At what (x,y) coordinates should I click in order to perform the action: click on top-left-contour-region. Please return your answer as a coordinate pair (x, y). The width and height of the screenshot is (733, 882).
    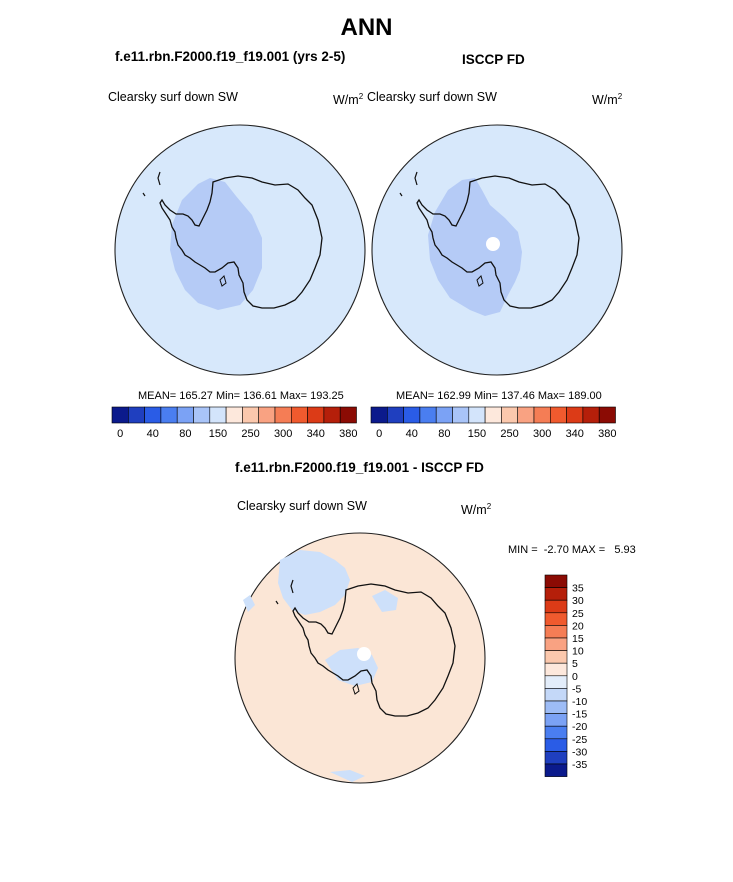
    Looking at the image, I should click on (216, 244).